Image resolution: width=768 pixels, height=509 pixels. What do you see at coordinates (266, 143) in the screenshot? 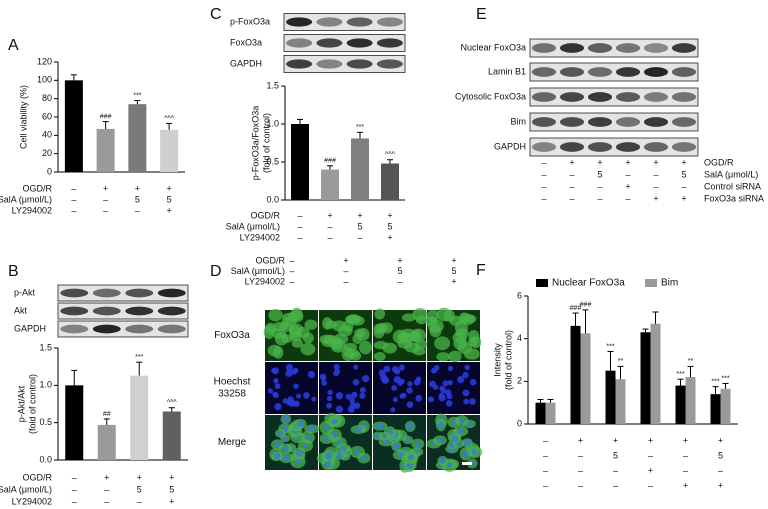
I see `y-axis-label: (fold of control)` at bounding box center [266, 143].